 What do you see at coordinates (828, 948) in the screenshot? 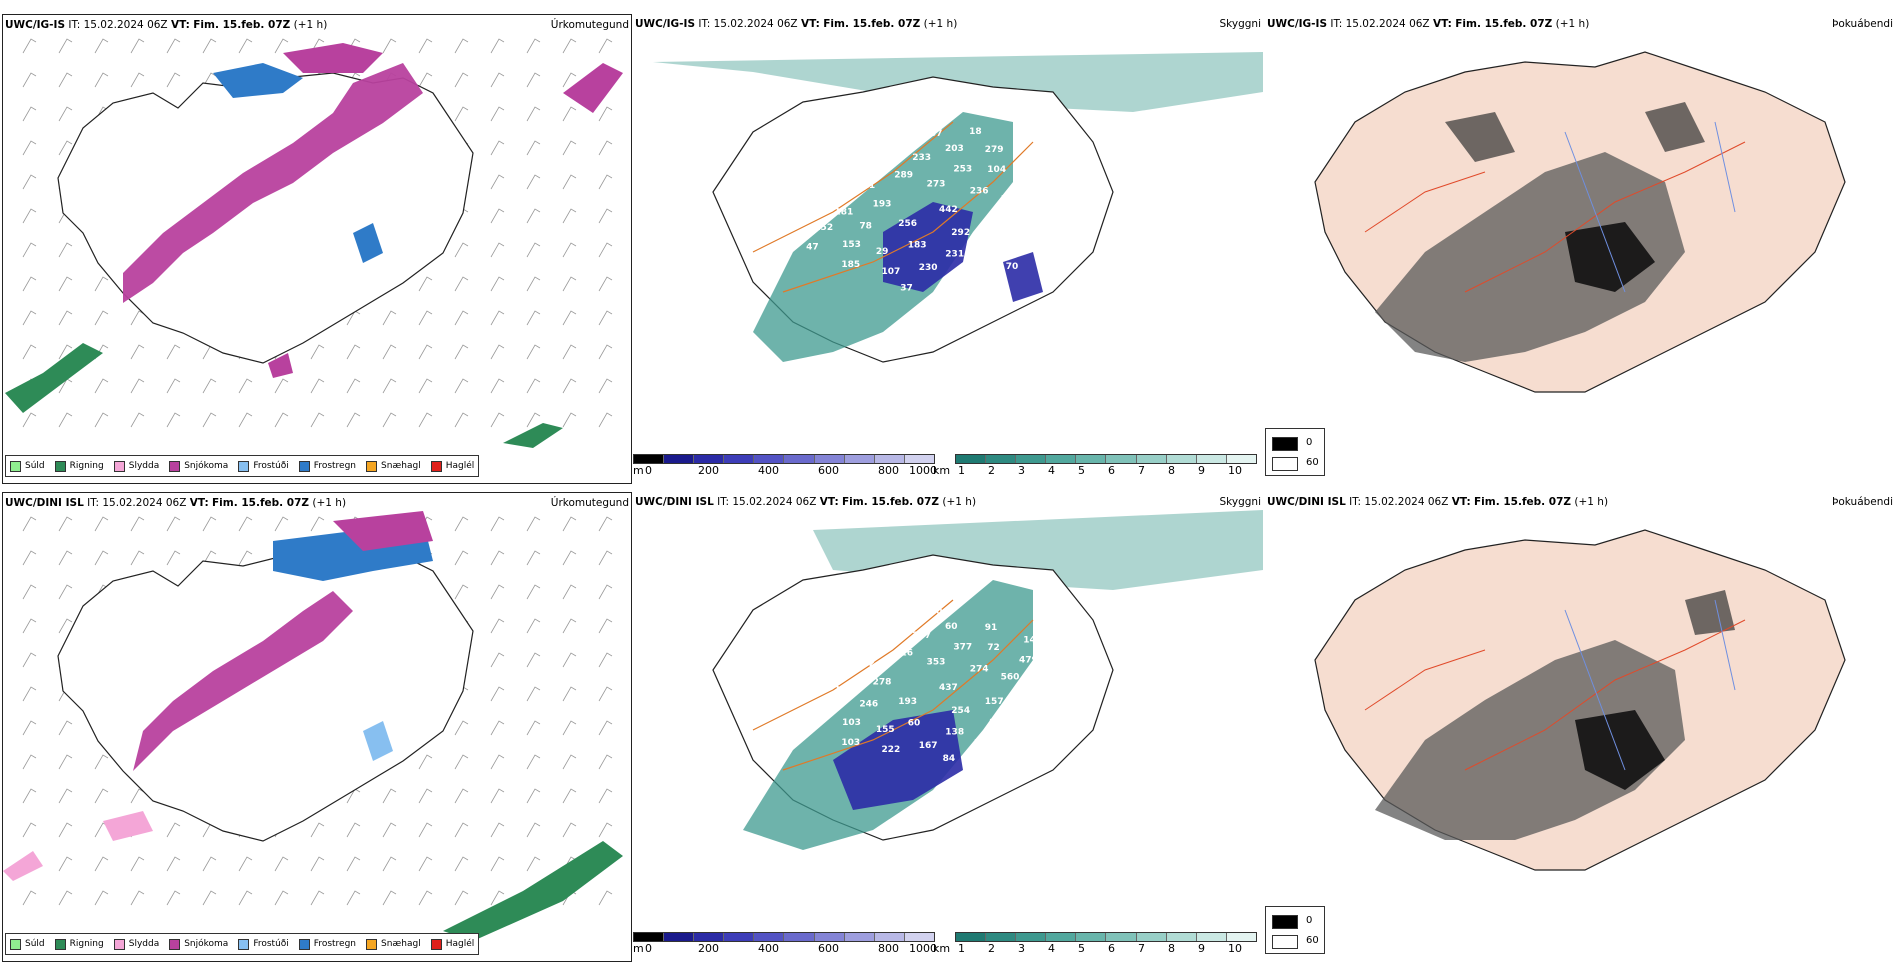
I see `colorbar-m-tick: 600` at bounding box center [828, 948].